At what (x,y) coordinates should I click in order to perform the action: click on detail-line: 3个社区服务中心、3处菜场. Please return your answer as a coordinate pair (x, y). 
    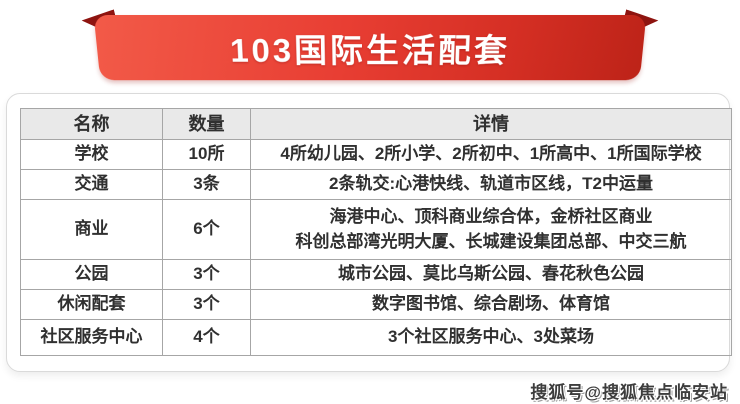
    Looking at the image, I should click on (491, 337).